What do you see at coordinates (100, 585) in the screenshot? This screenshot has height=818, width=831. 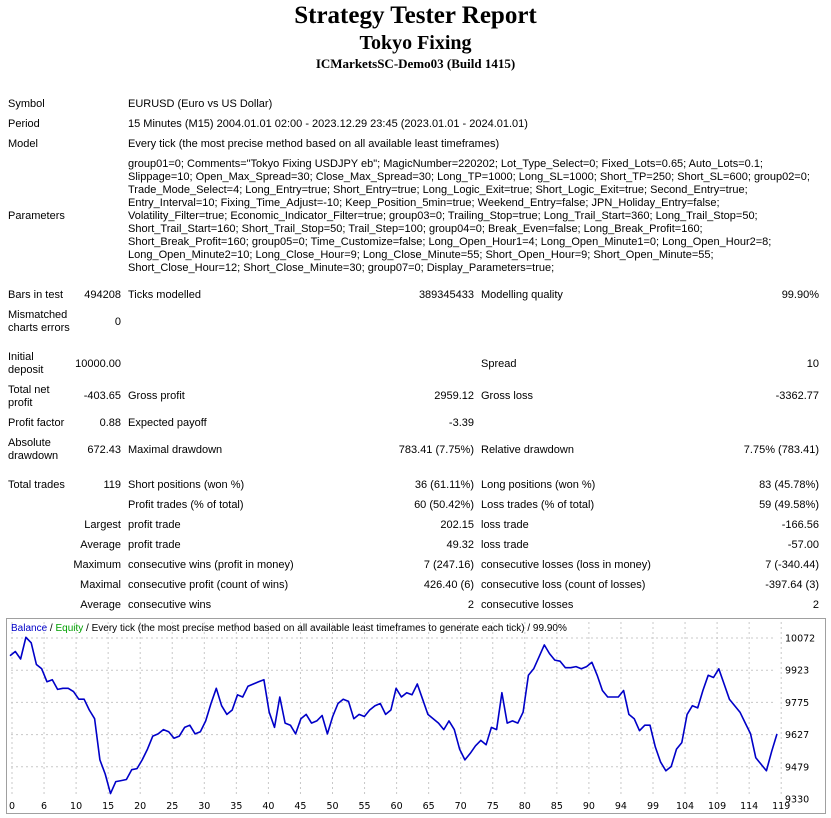 I see `maximal-label: Maximal` at bounding box center [100, 585].